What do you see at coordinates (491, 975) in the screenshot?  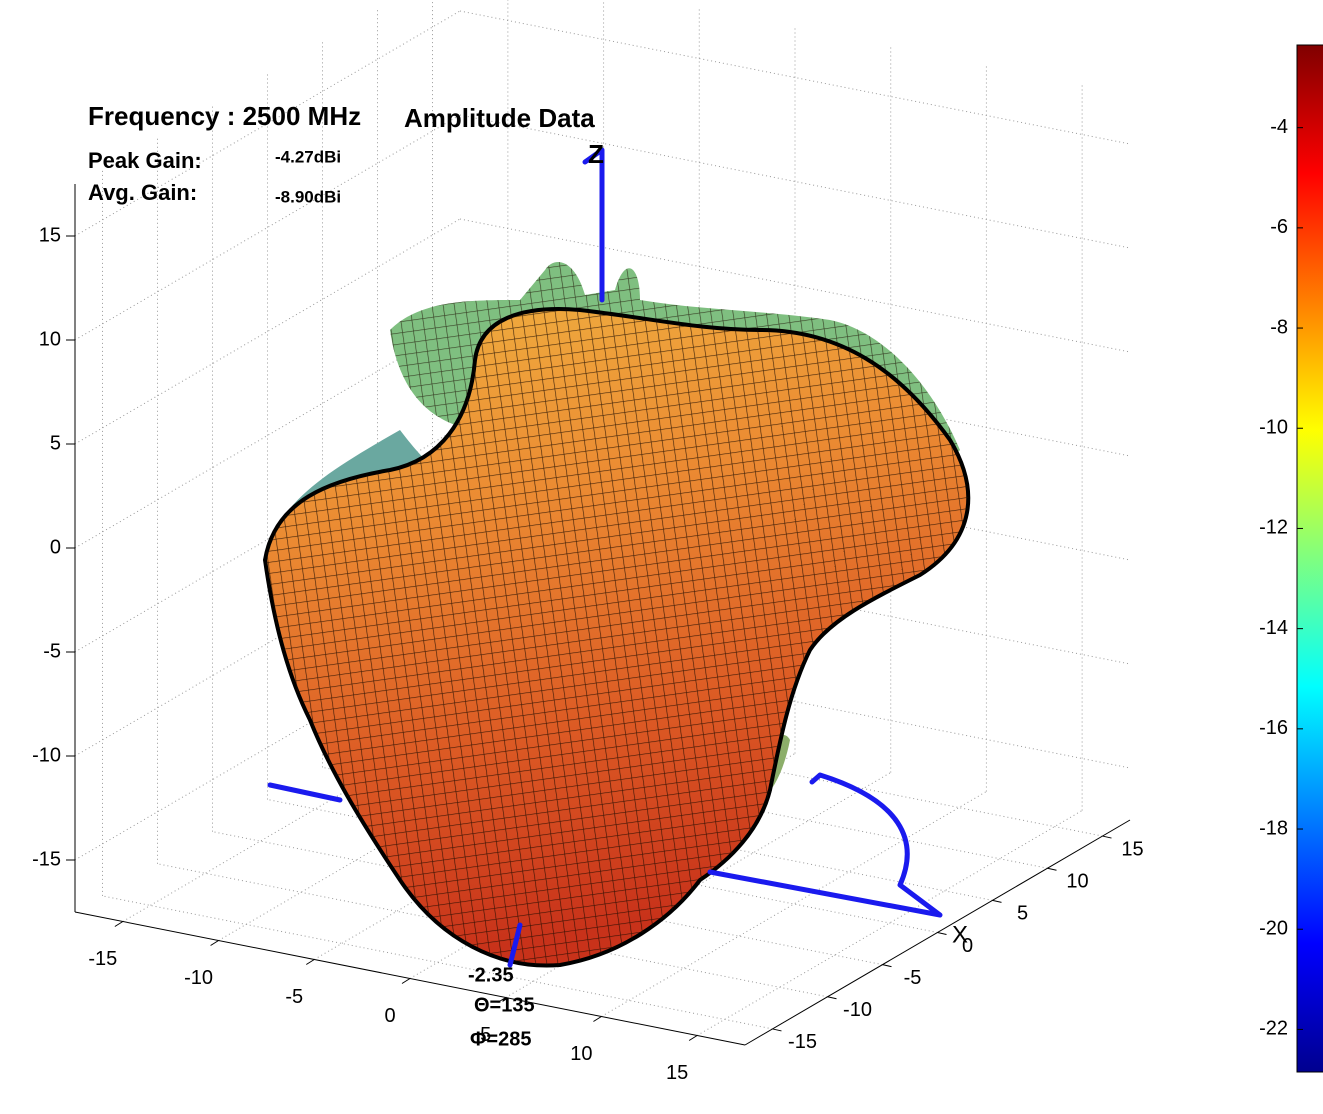 I see `cursor-value: -2.35` at bounding box center [491, 975].